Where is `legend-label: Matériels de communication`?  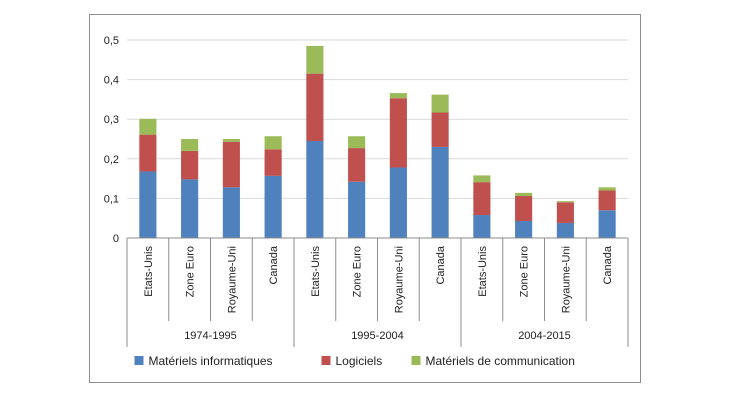 legend-label: Matériels de communication is located at coordinates (500, 361).